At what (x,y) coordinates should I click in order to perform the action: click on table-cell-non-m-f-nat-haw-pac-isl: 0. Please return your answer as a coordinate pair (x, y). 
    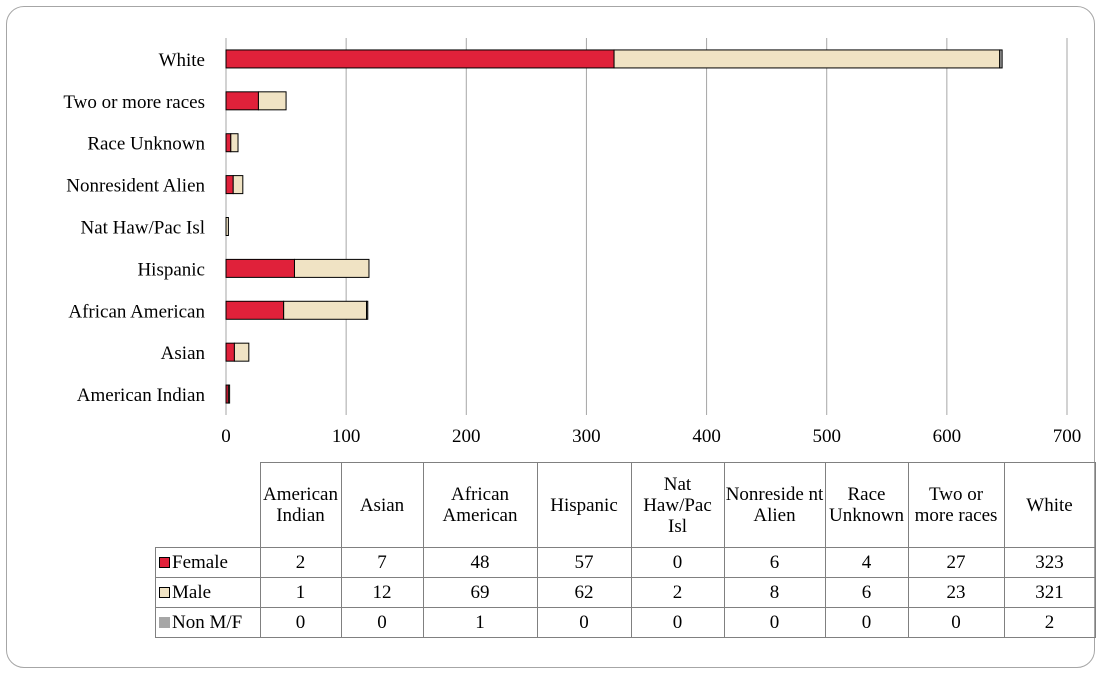
    Looking at the image, I should click on (677, 622).